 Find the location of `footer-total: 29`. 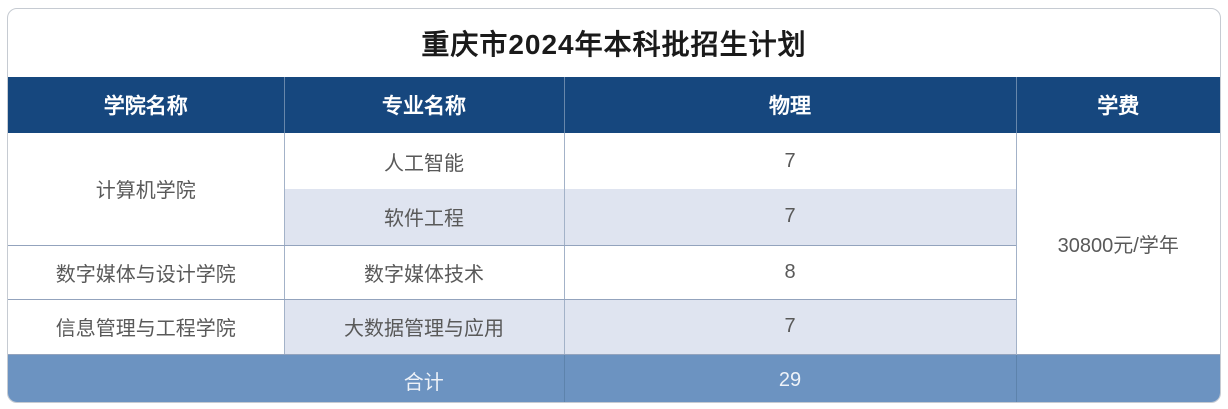

footer-total: 29 is located at coordinates (789, 377).